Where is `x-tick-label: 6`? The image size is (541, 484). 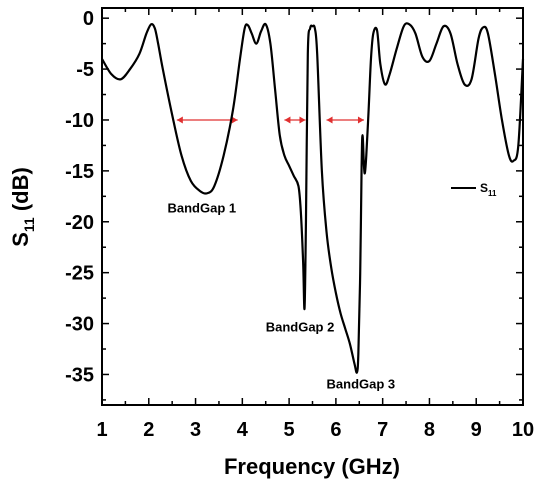 x-tick-label: 6 is located at coordinates (335, 430).